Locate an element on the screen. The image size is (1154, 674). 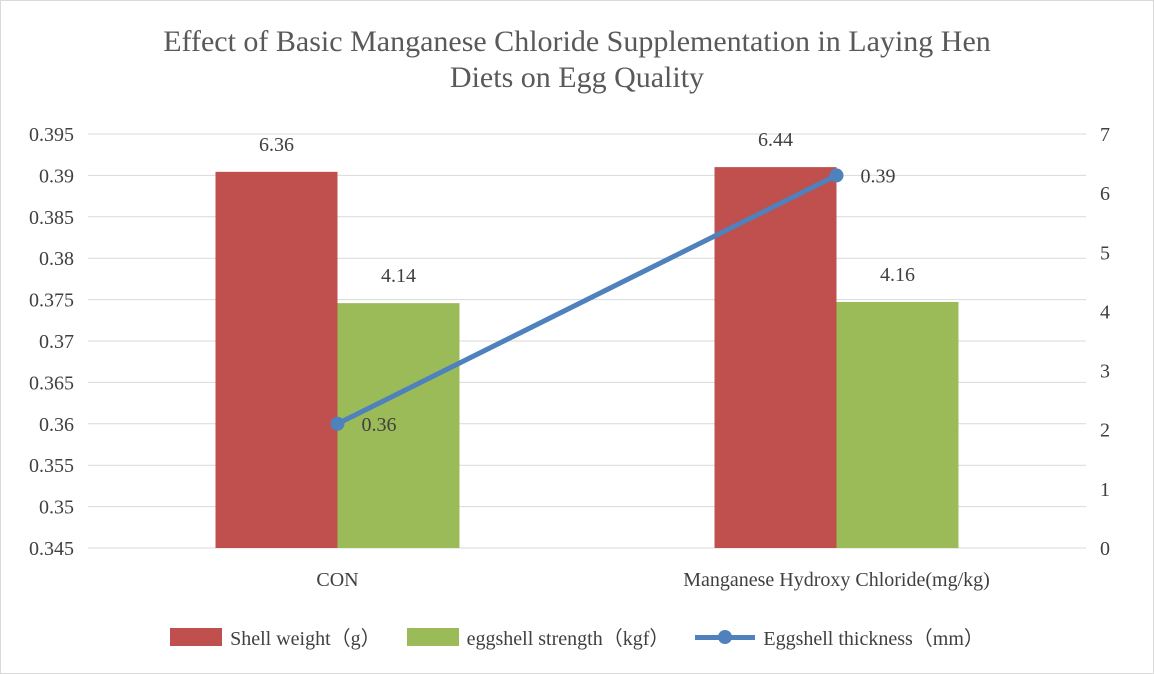
bar-data-label: 6.36 is located at coordinates (276, 145).